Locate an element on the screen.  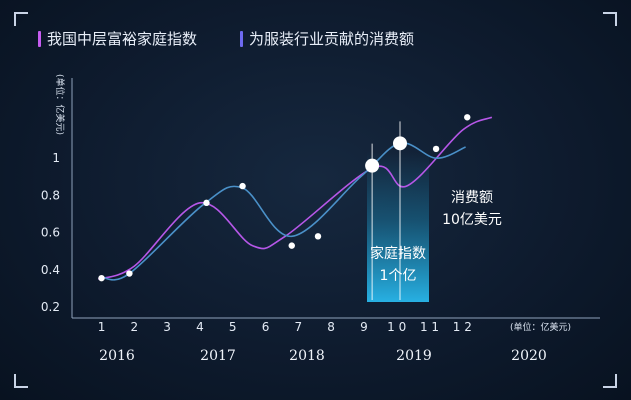
annotation-consumption-line1: 消费额 is located at coordinates (472, 198).